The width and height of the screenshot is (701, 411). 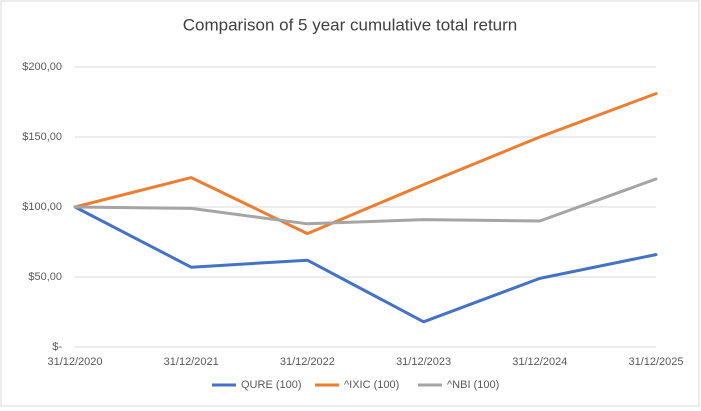 What do you see at coordinates (42, 207) in the screenshot?
I see `y-tick-label: $100,00` at bounding box center [42, 207].